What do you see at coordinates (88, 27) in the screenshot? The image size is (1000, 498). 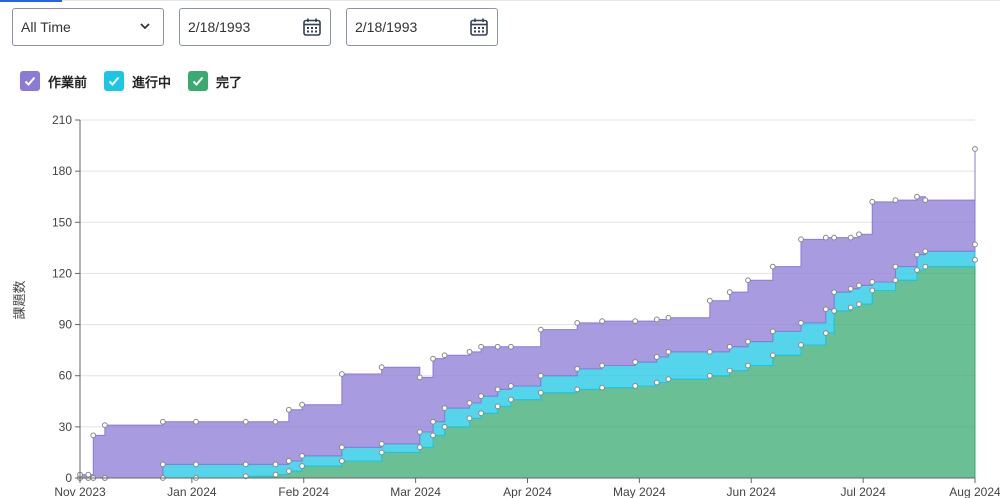 I see `period-select: All Time` at bounding box center [88, 27].